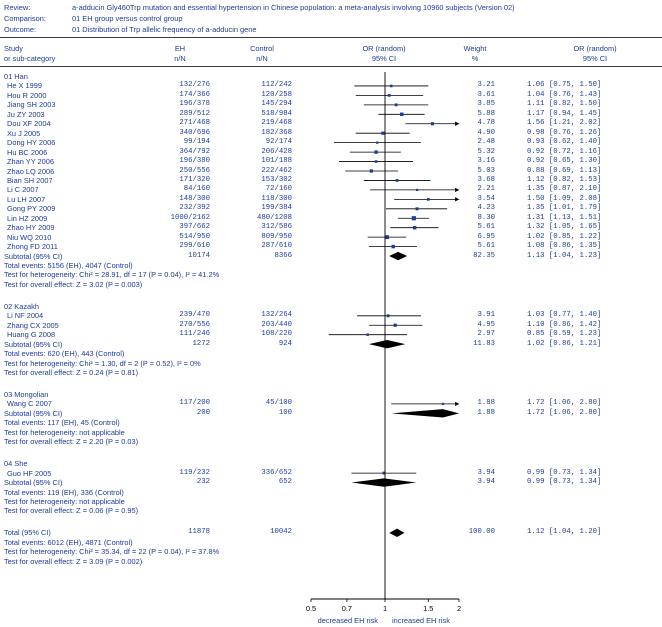  What do you see at coordinates (194, 324) in the screenshot?
I see `eh-value: 270/556` at bounding box center [194, 324].